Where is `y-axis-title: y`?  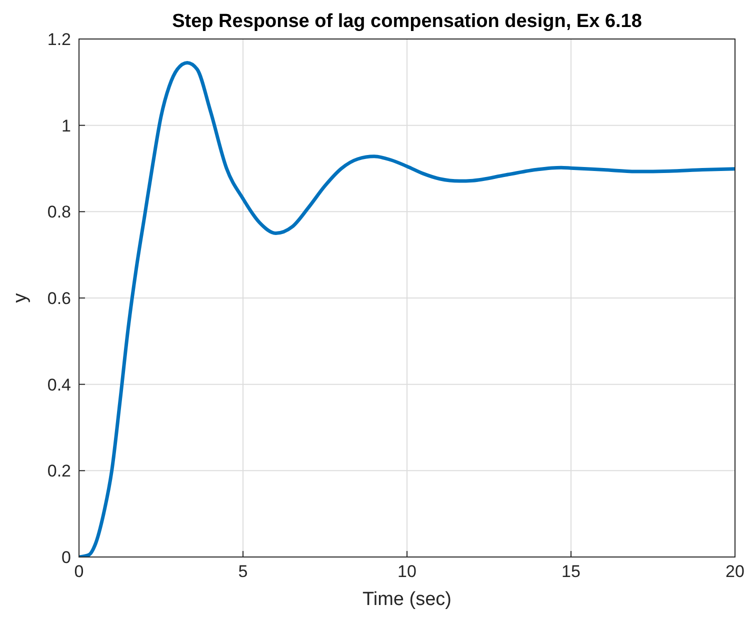 y-axis-title: y is located at coordinates (20, 297).